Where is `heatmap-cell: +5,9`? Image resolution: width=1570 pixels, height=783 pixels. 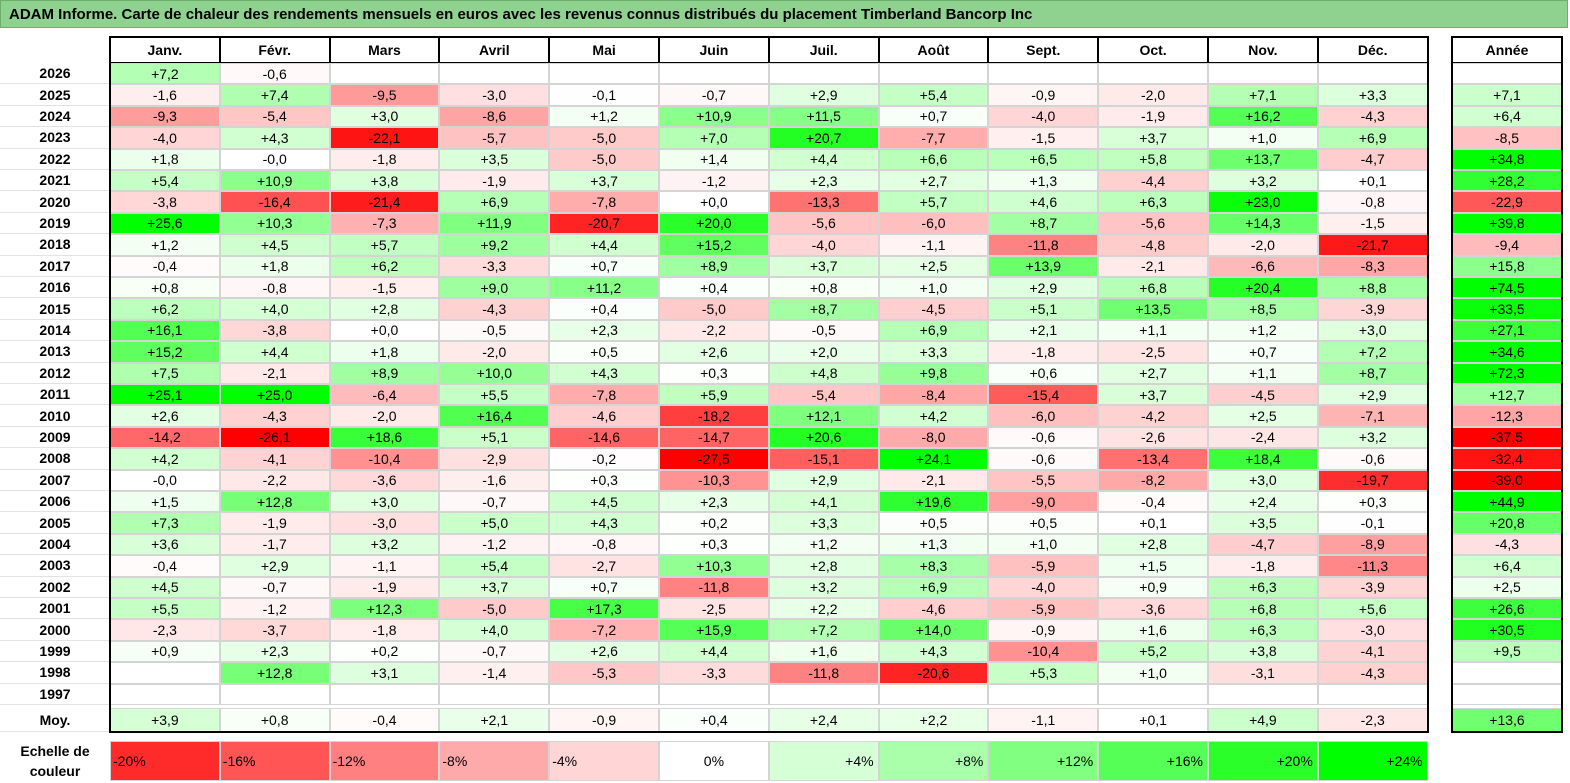
heatmap-cell: +5,9 is located at coordinates (714, 395).